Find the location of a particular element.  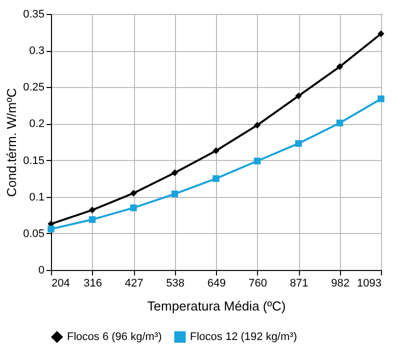

x-tick-label: 982 is located at coordinates (340, 284).